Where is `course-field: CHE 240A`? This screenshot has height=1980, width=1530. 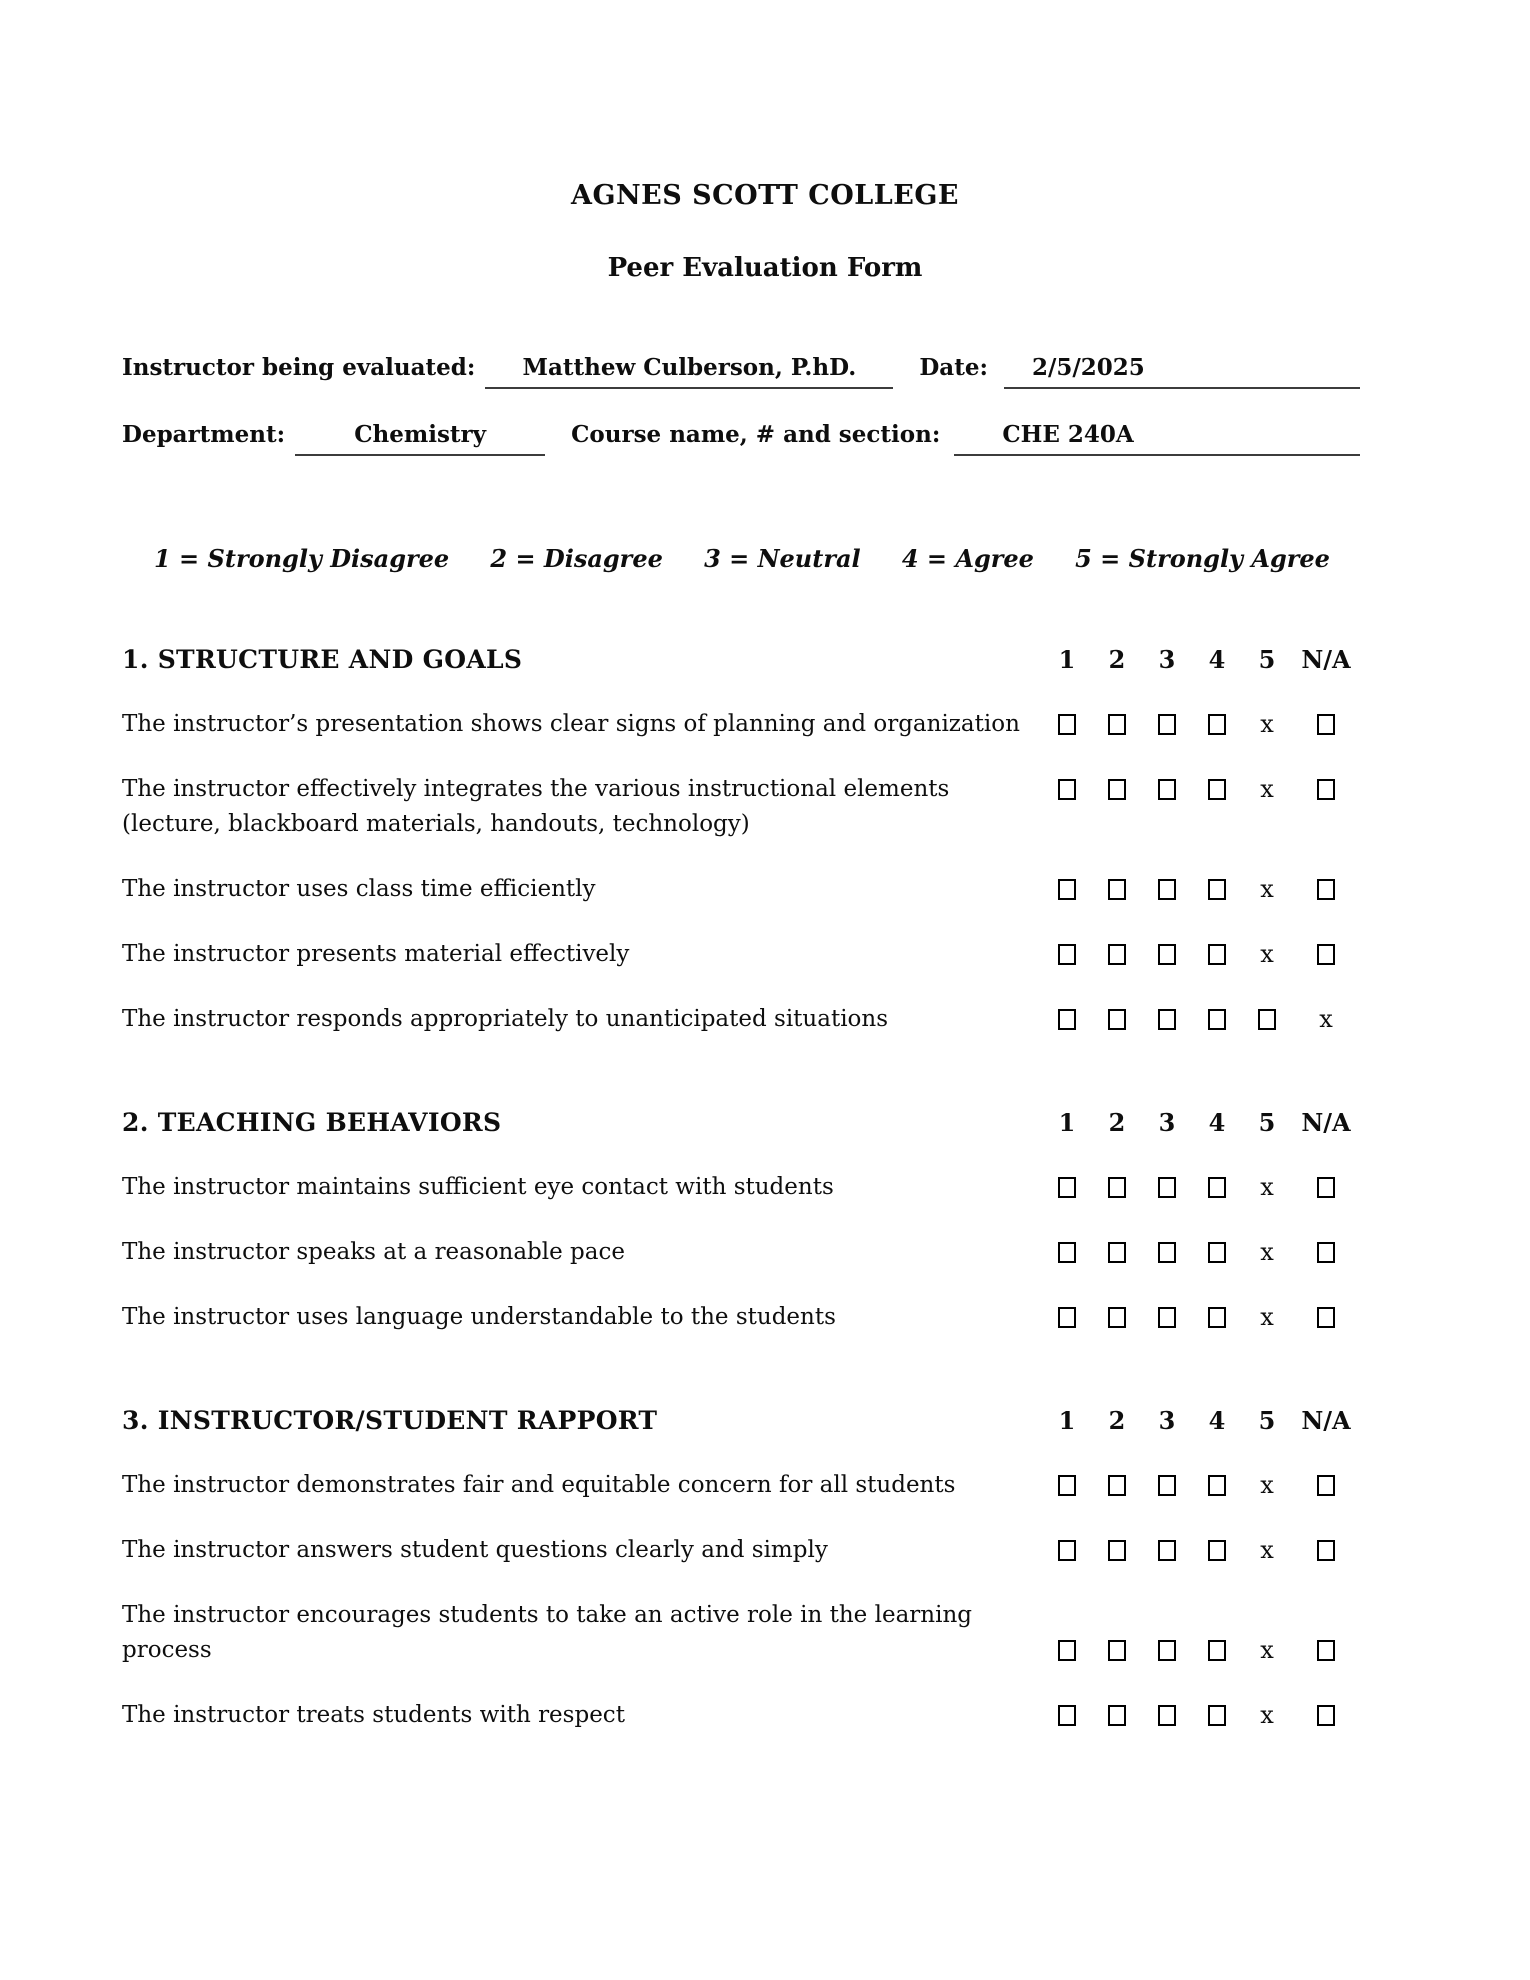
course-field: CHE 240A is located at coordinates (1157, 438).